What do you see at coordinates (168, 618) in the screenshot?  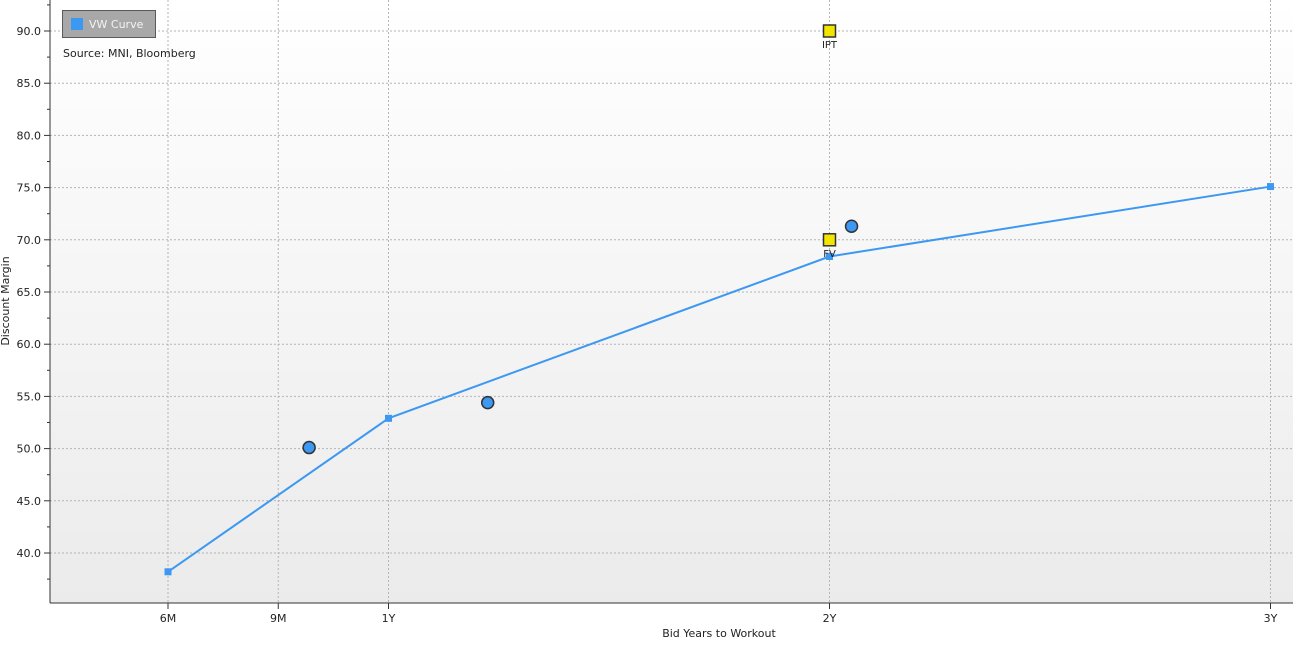 I see `x-tick-label: 6M` at bounding box center [168, 618].